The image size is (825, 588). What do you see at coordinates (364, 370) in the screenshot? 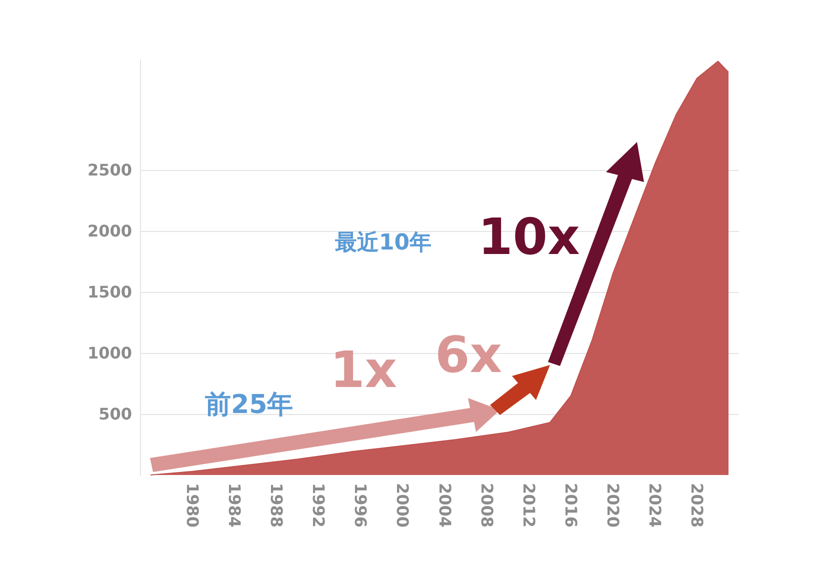
I see `annotation: 1x` at bounding box center [364, 370].